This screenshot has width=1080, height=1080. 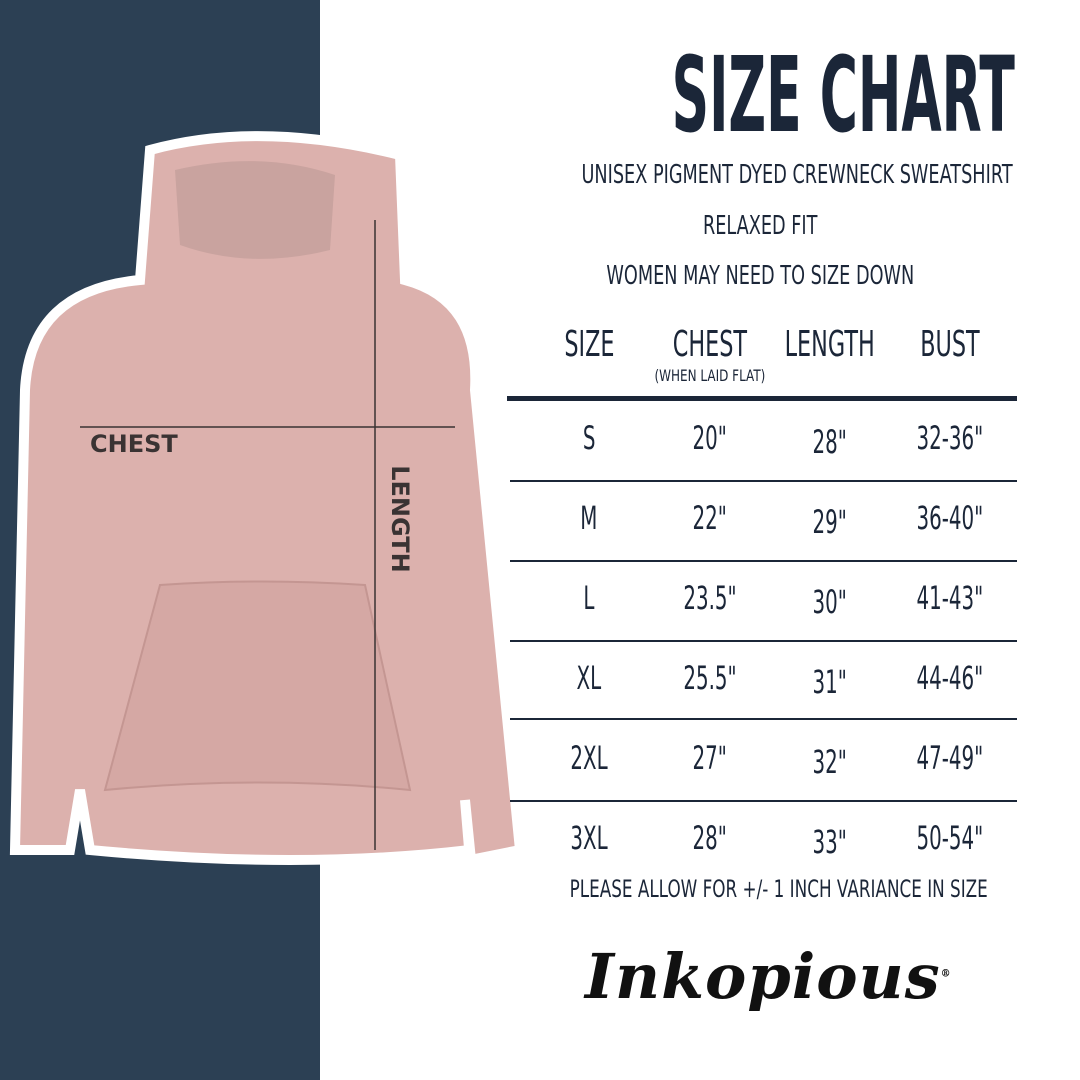 I want to click on chest-measure-label: CHEST, so click(x=134, y=444).